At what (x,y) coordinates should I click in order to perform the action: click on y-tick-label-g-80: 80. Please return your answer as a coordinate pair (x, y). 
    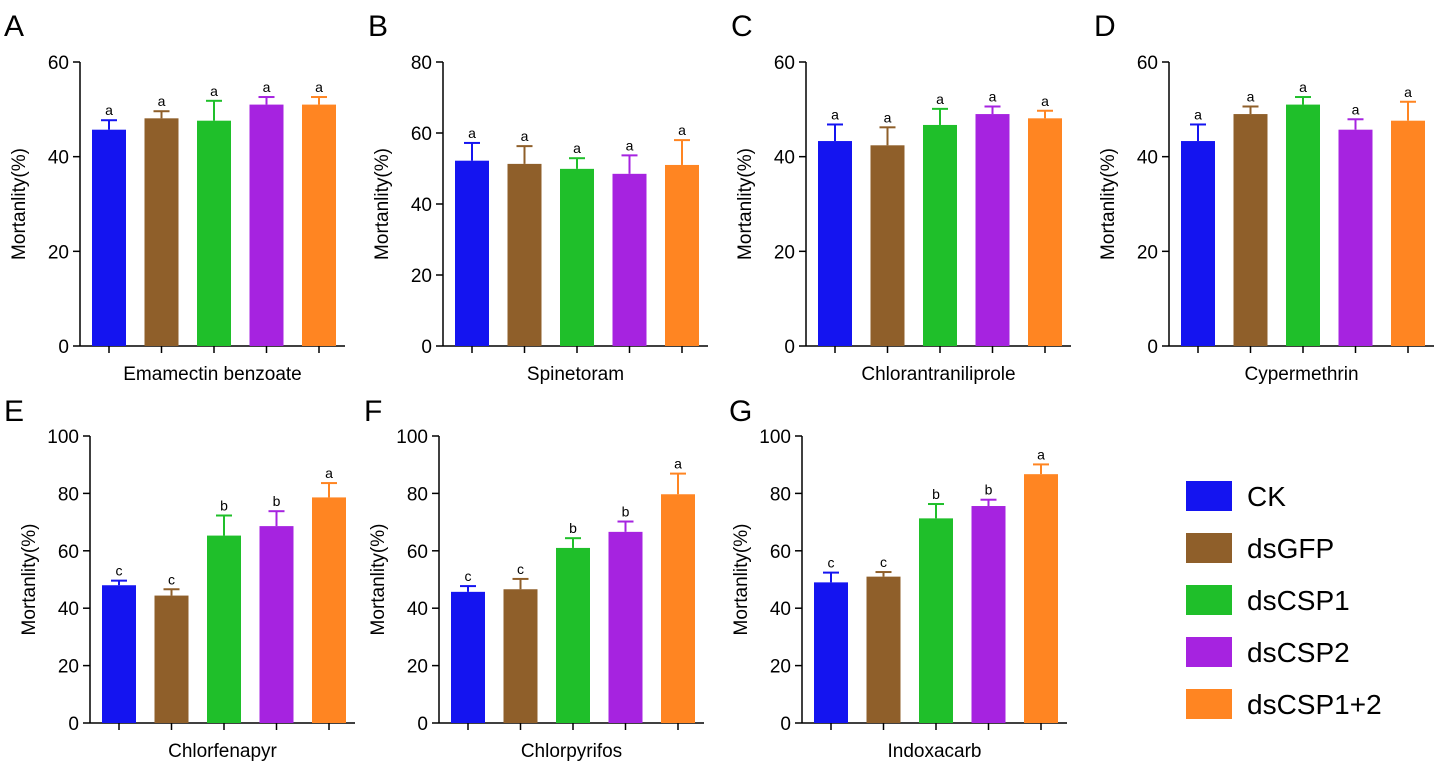
    Looking at the image, I should click on (780, 494).